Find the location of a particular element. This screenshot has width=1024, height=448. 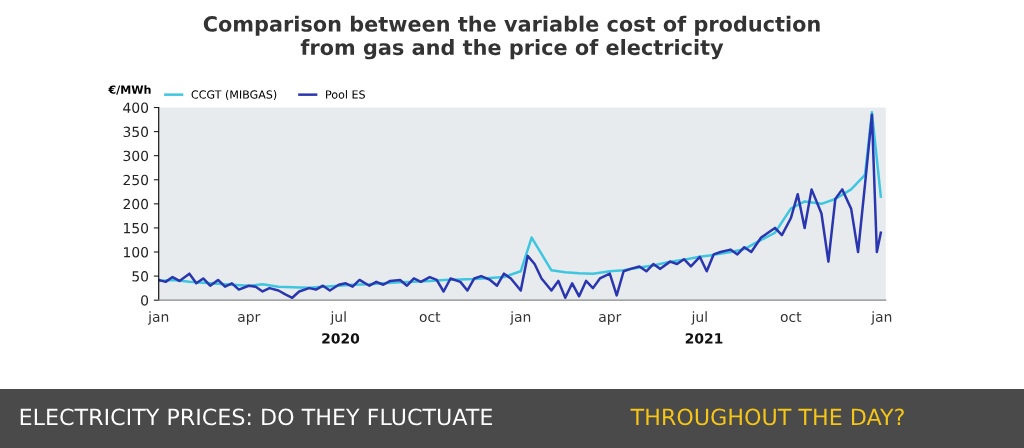

text: THROUGHOUT THE DAY? is located at coordinates (767, 417).